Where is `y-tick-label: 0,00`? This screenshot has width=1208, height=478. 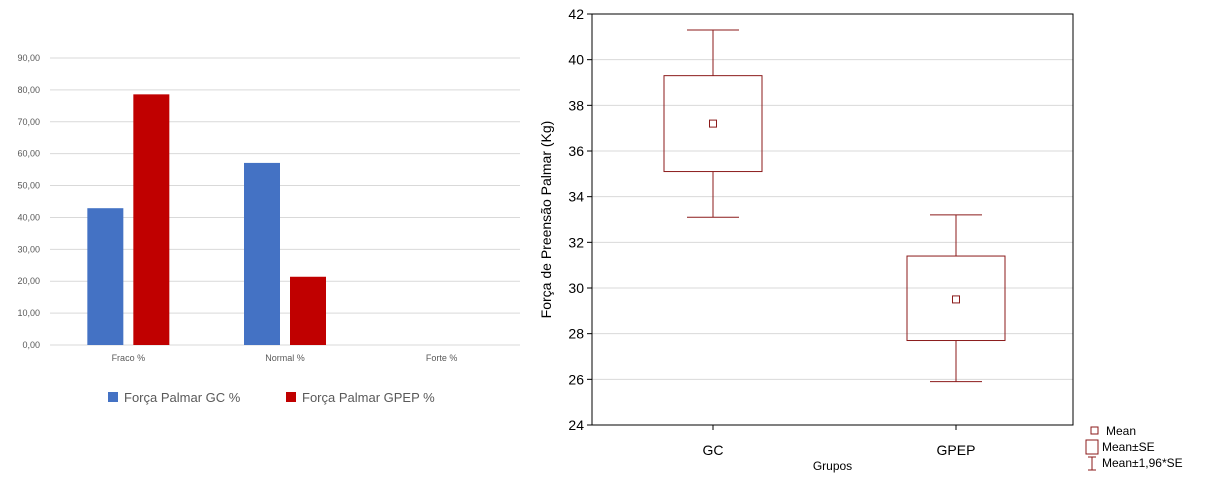
y-tick-label: 0,00 is located at coordinates (31, 345).